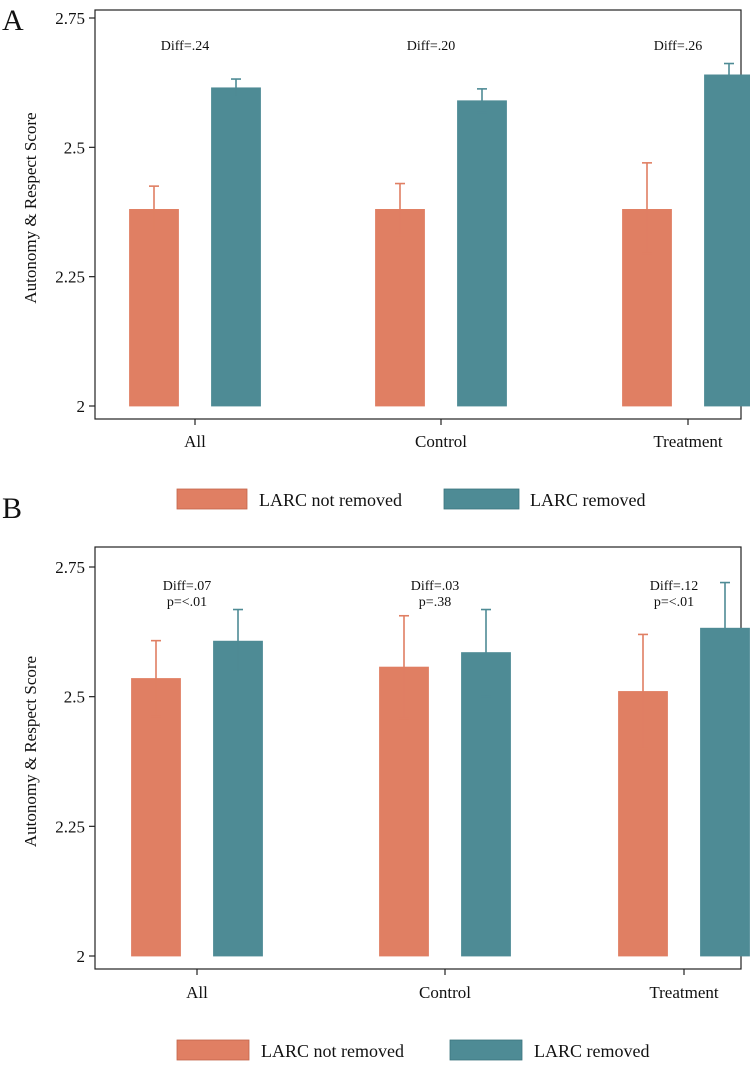 This screenshot has height=1068, width=750. I want to click on panel-letter: A, so click(13, 20).